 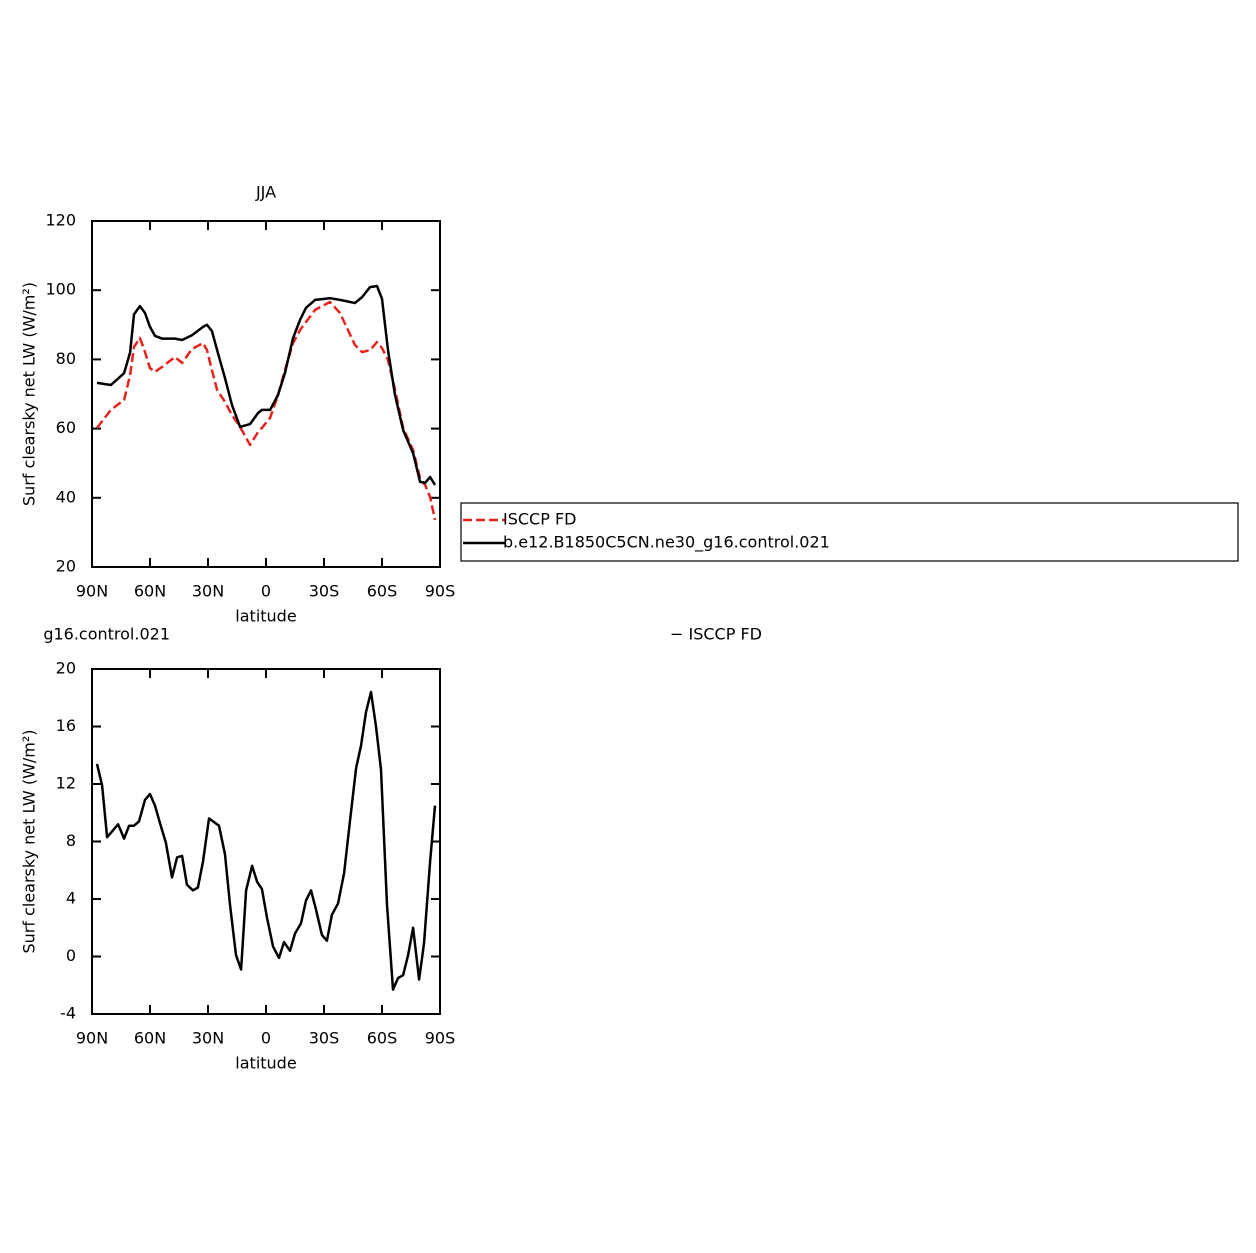 What do you see at coordinates (66, 725) in the screenshot?
I see `y-tick-label: 16` at bounding box center [66, 725].